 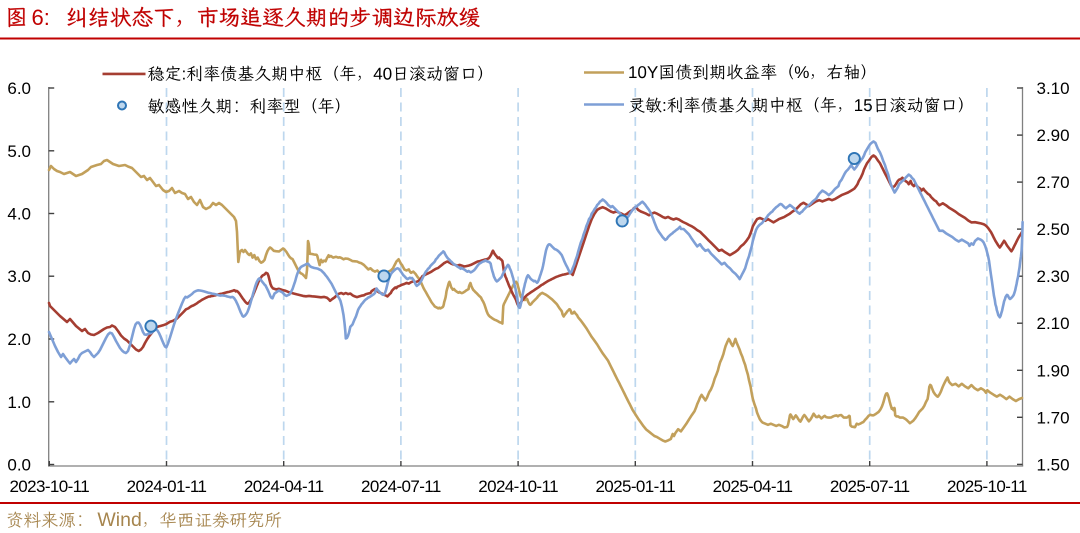 What do you see at coordinates (167, 486) in the screenshot?
I see `svg-text: 2024-01-11` at bounding box center [167, 486].